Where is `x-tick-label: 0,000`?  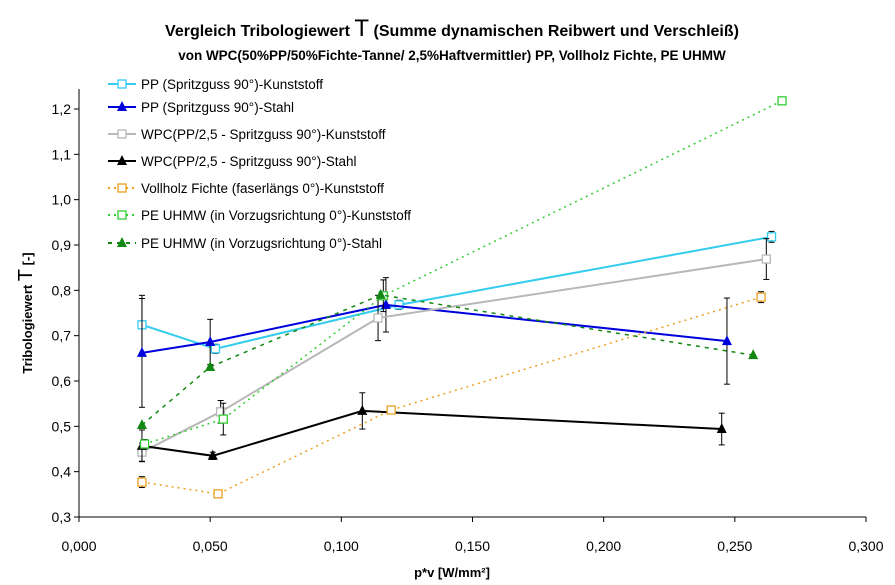 x-tick-label: 0,000 is located at coordinates (78, 546).